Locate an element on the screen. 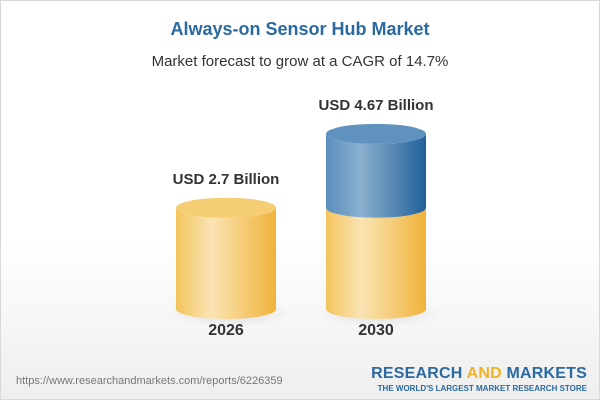 This screenshot has width=600, height=401. data-label: USD 4.67 Billion is located at coordinates (375, 105).